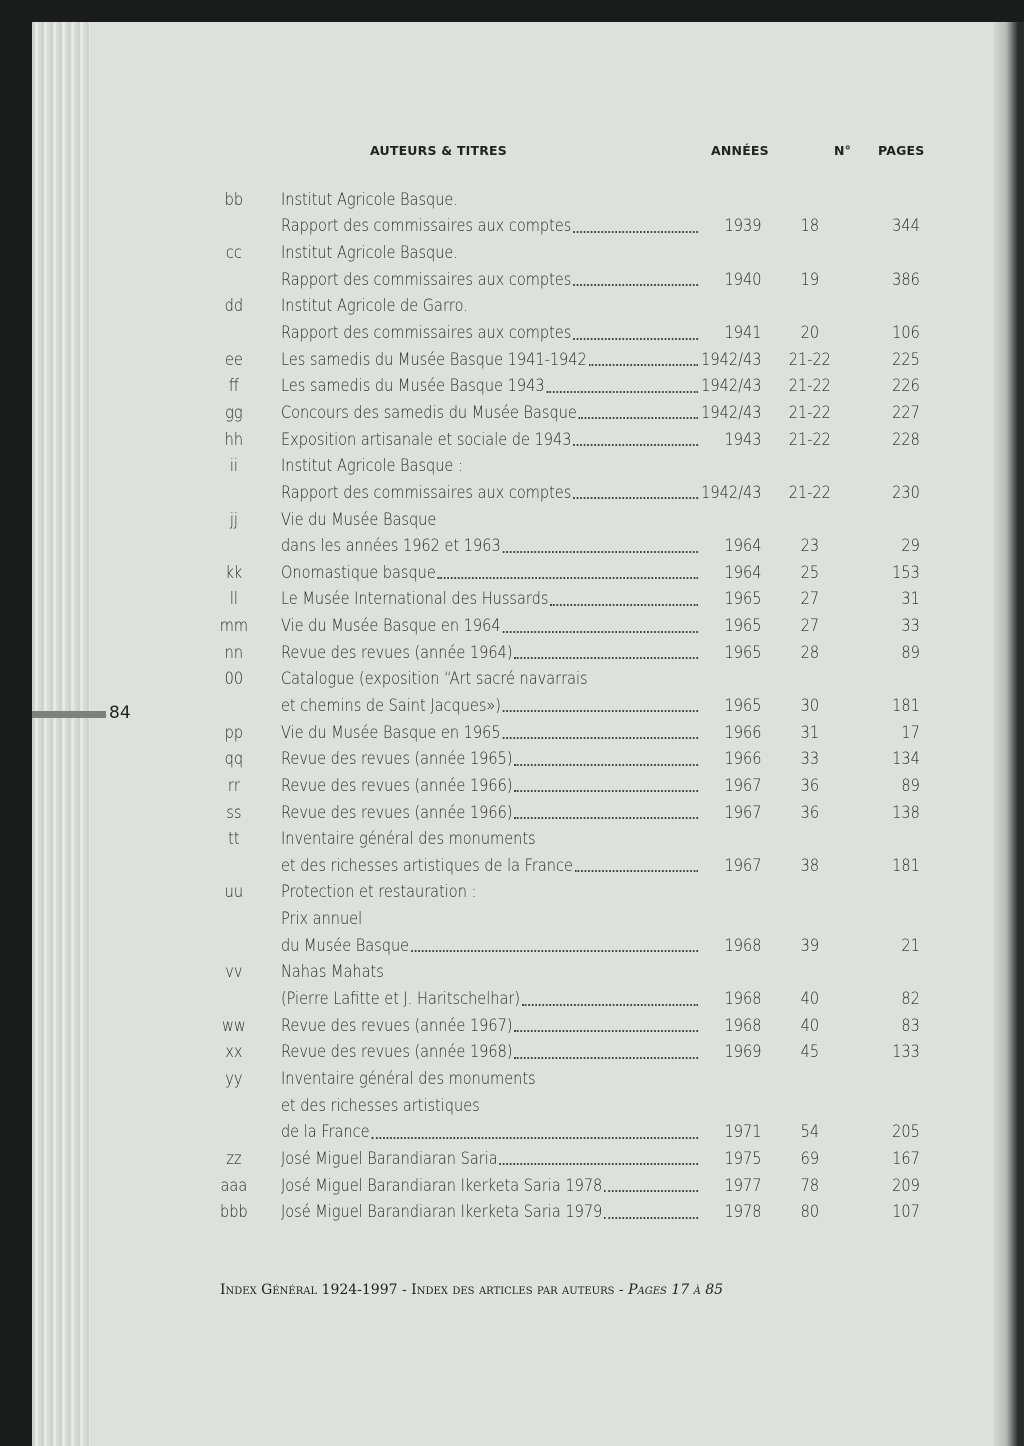  I want to click on entry-title: (Pierre Lafitte et J. Haritschelhar), so click(400, 999).